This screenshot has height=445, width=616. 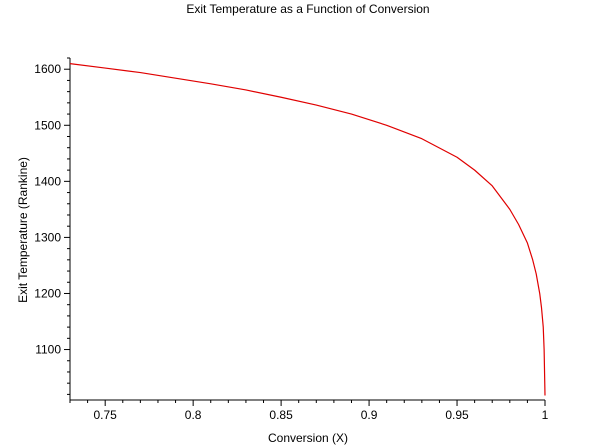 What do you see at coordinates (47, 237) in the screenshot?
I see `y-tick-label: 1300` at bounding box center [47, 237].